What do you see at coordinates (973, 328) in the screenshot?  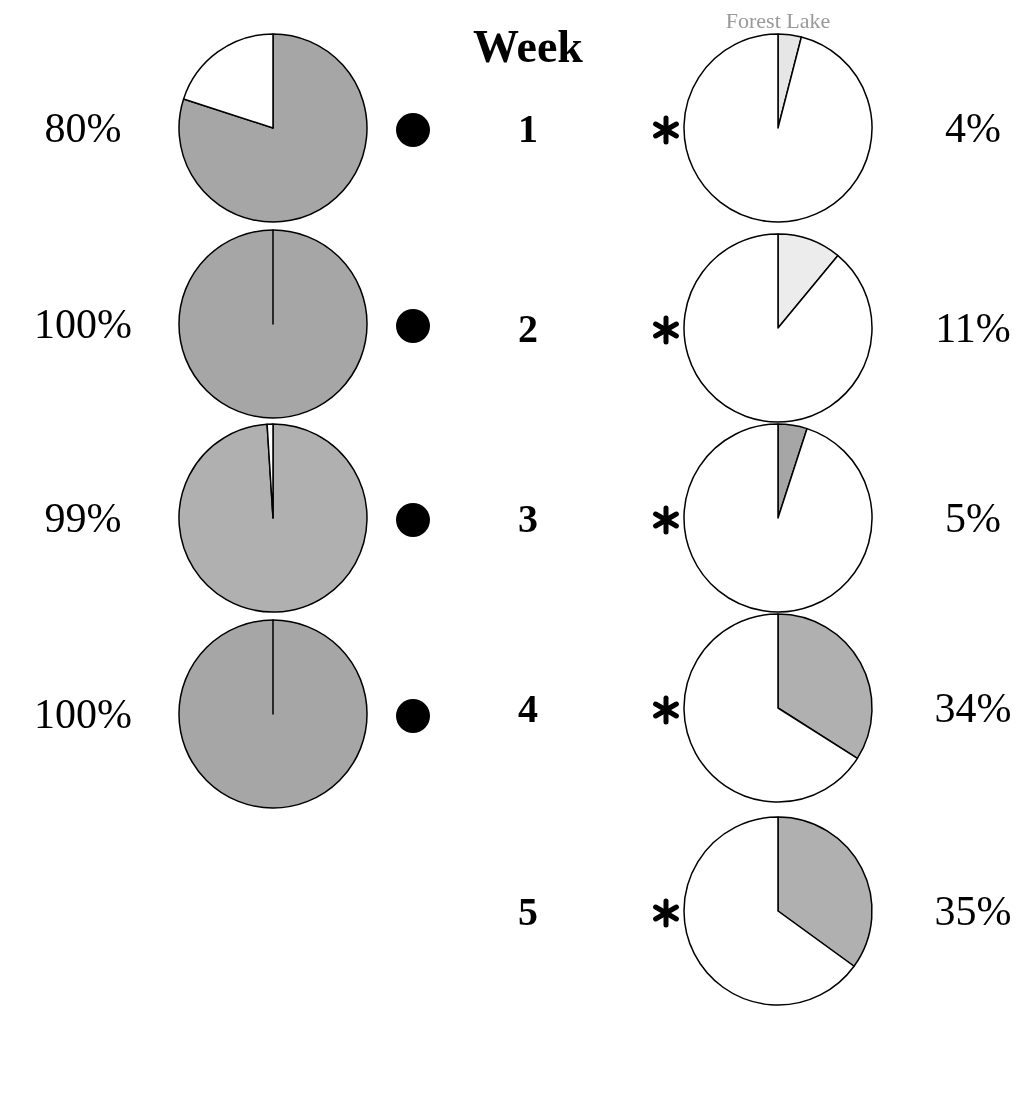 I see `text: 11%` at bounding box center [973, 328].